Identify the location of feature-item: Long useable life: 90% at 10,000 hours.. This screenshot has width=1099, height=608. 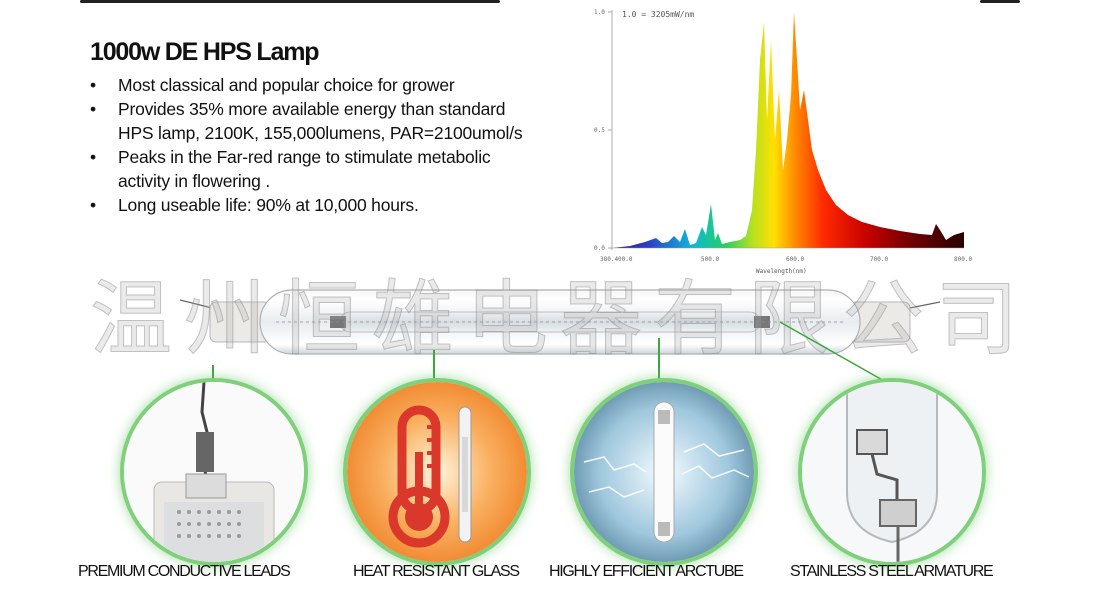
(315, 205).